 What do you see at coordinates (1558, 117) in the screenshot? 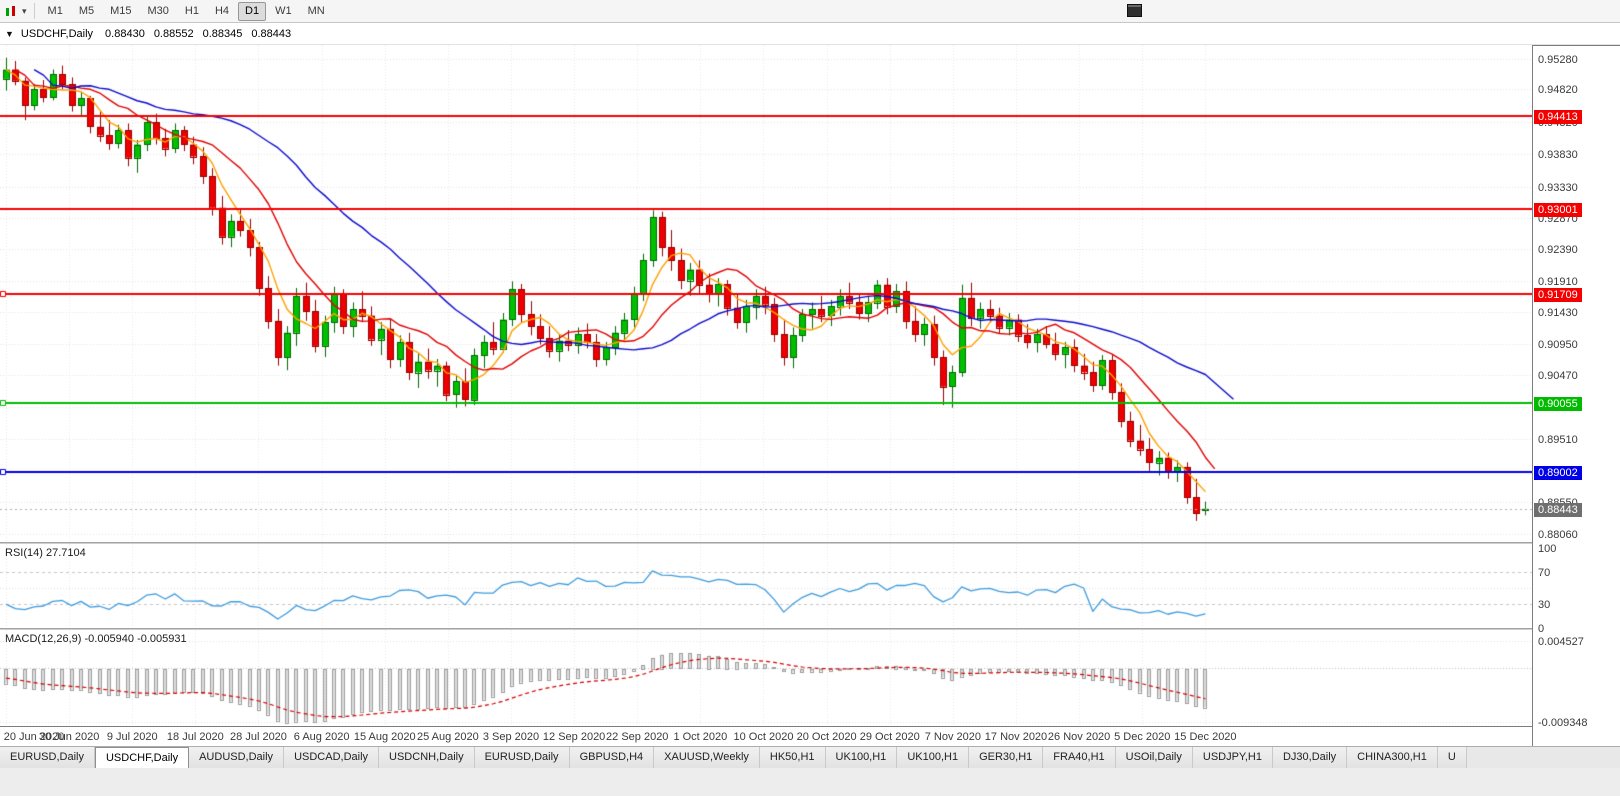
I see `price-line-badge: 0.94413` at bounding box center [1558, 117].